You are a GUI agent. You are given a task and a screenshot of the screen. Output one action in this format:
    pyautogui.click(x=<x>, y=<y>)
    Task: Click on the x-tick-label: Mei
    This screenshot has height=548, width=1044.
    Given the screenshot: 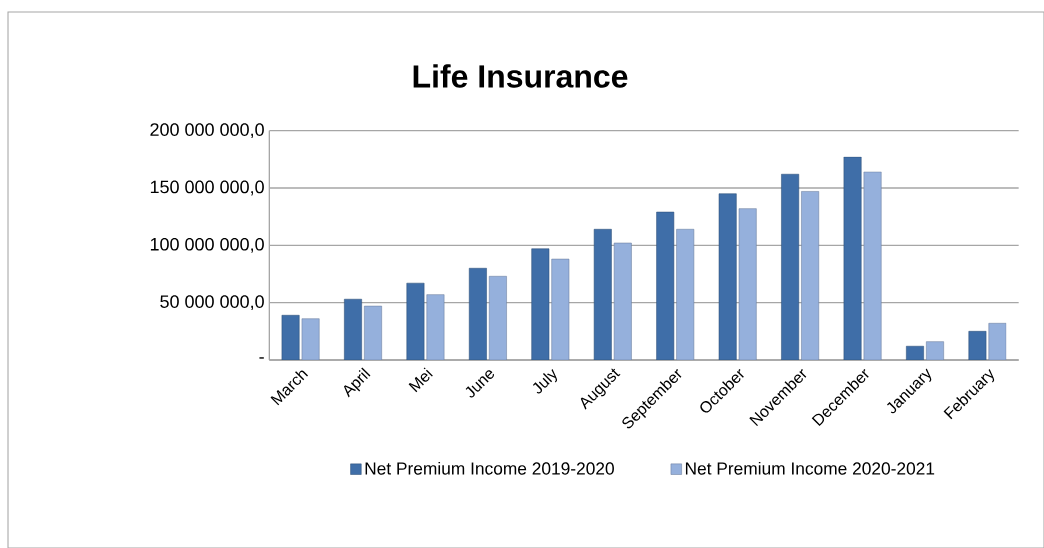 What is the action you would take?
    pyautogui.click(x=420, y=380)
    